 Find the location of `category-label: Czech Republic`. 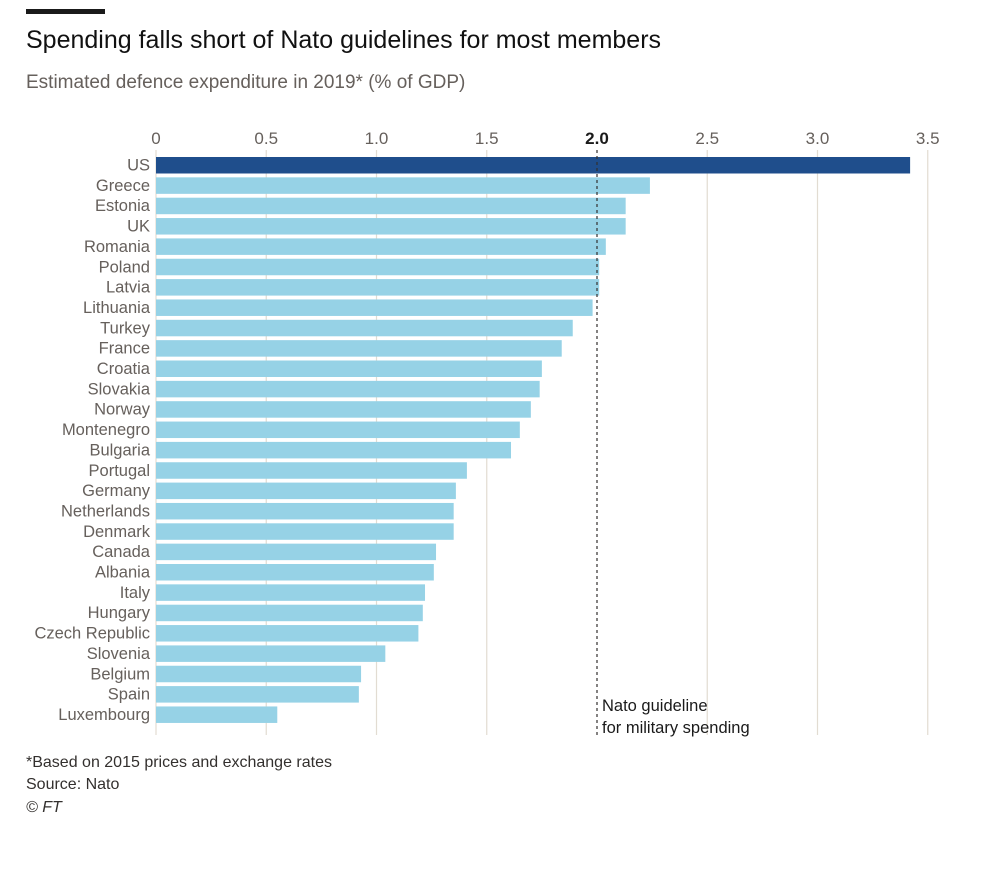

category-label: Czech Republic is located at coordinates (92, 634).